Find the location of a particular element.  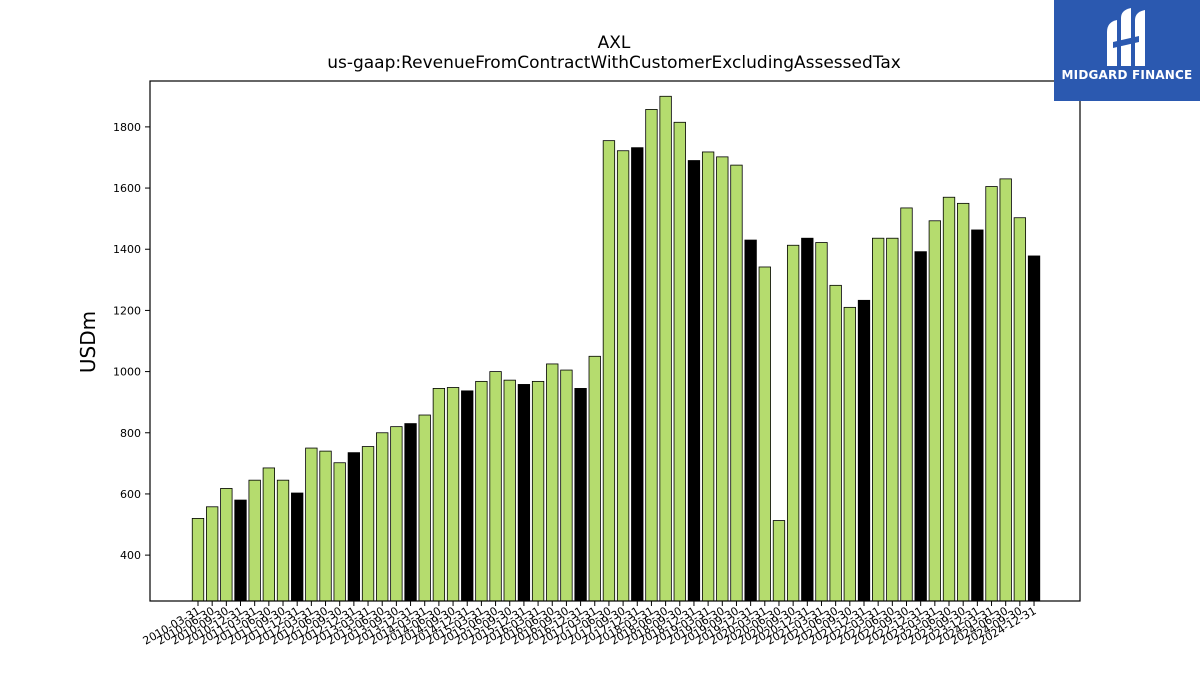

brand-logo: MIDGARD FINANCE is located at coordinates (1127, 50).